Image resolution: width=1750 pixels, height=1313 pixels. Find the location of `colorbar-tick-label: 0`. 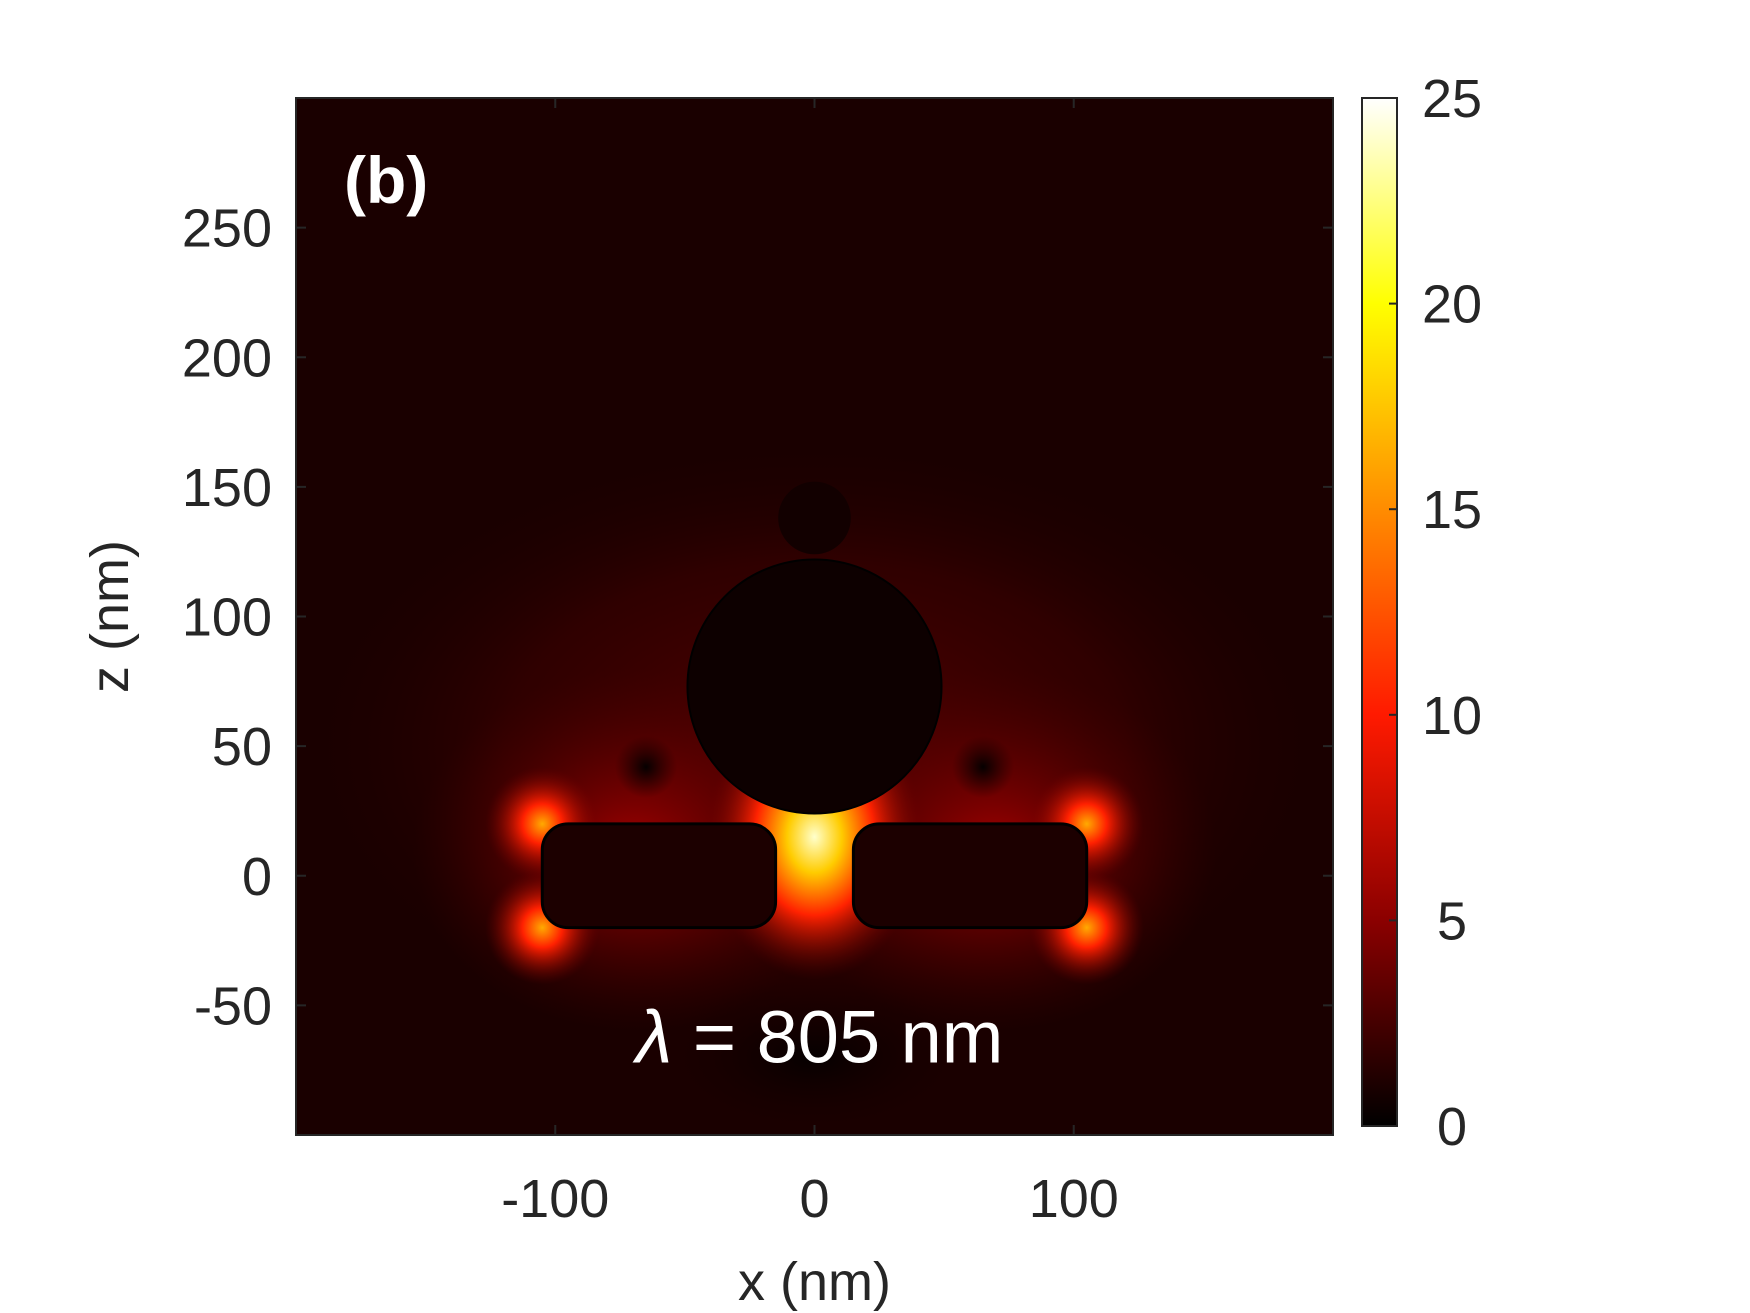

colorbar-tick-label: 0 is located at coordinates (1452, 1127).